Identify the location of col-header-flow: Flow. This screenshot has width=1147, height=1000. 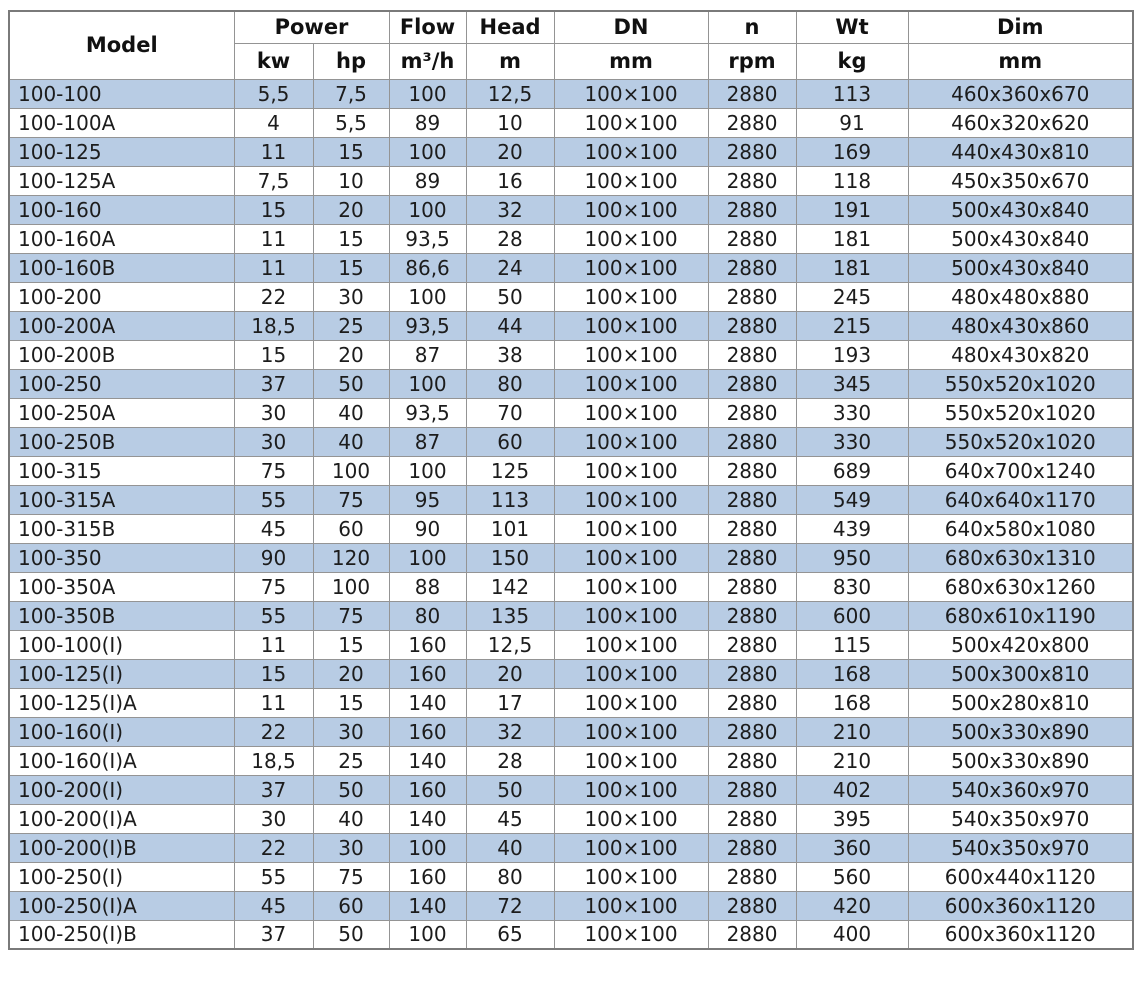
(427, 27).